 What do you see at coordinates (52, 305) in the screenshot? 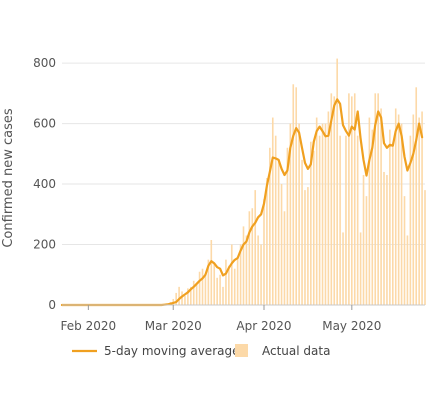
I see `y-tick-label-0: 0` at bounding box center [52, 305].